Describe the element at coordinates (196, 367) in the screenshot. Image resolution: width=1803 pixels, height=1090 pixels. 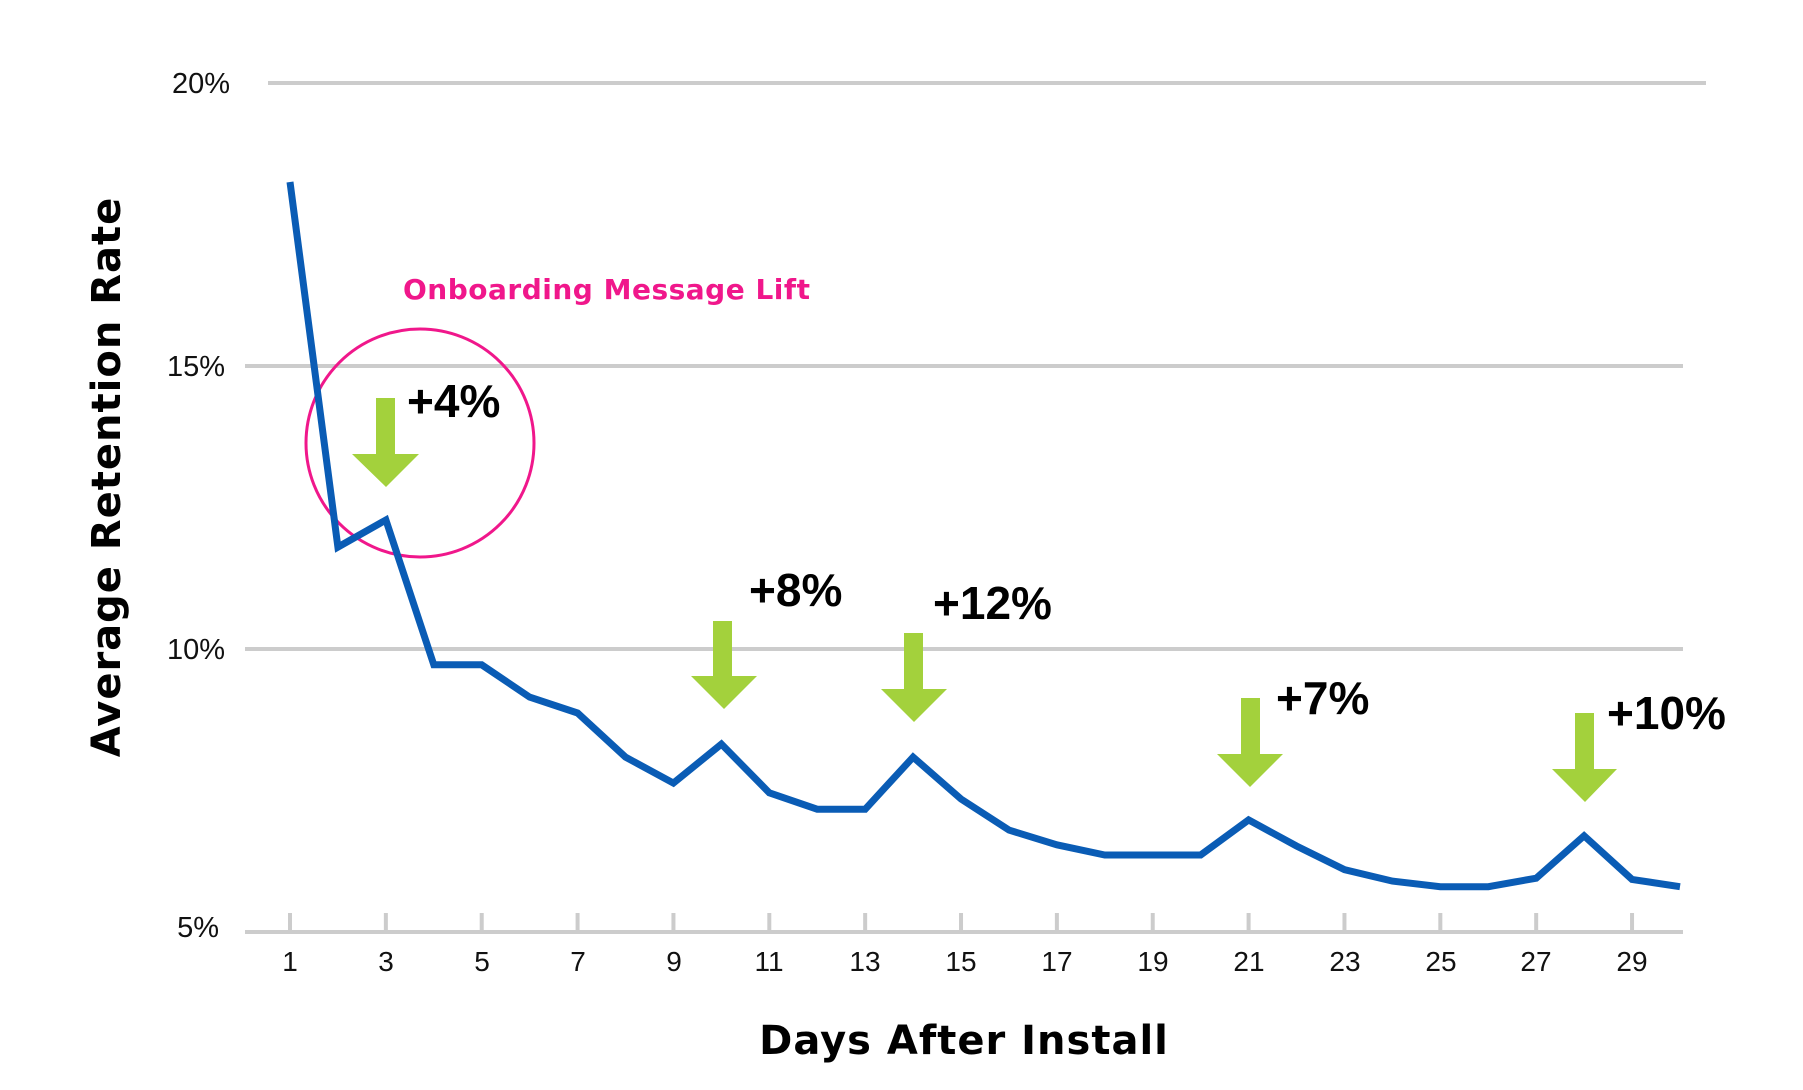
I see `y-tick-label: 15%` at that location.